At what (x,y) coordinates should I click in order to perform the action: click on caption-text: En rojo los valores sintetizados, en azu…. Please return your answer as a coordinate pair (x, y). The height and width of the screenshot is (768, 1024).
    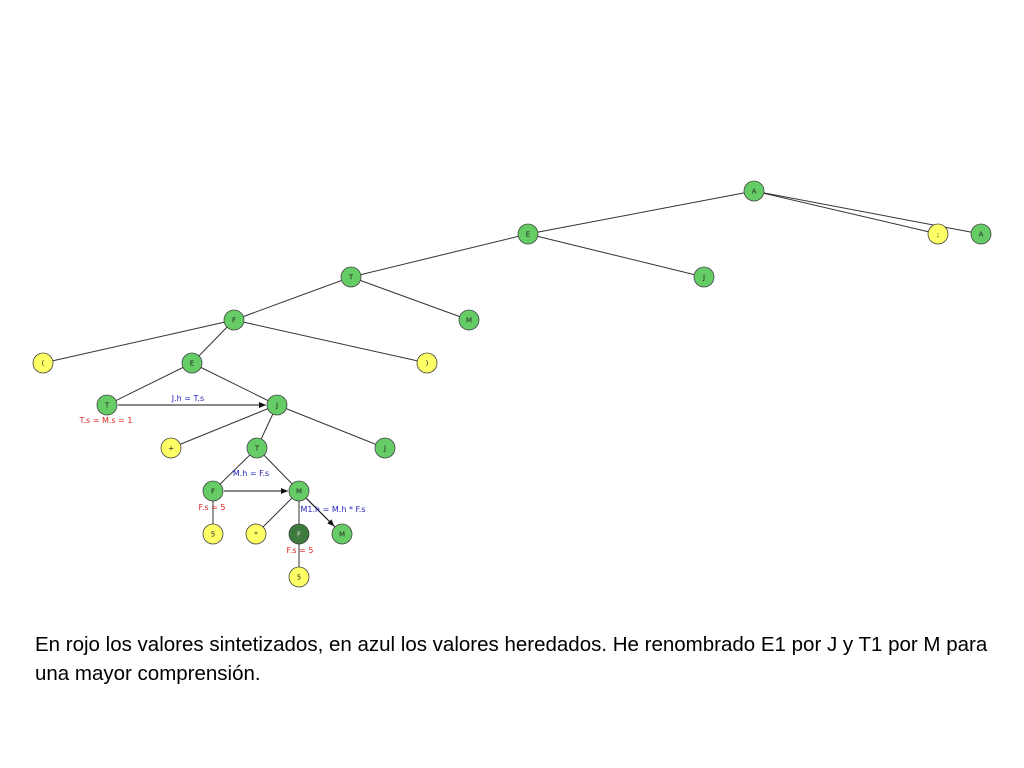
    Looking at the image, I should click on (511, 659).